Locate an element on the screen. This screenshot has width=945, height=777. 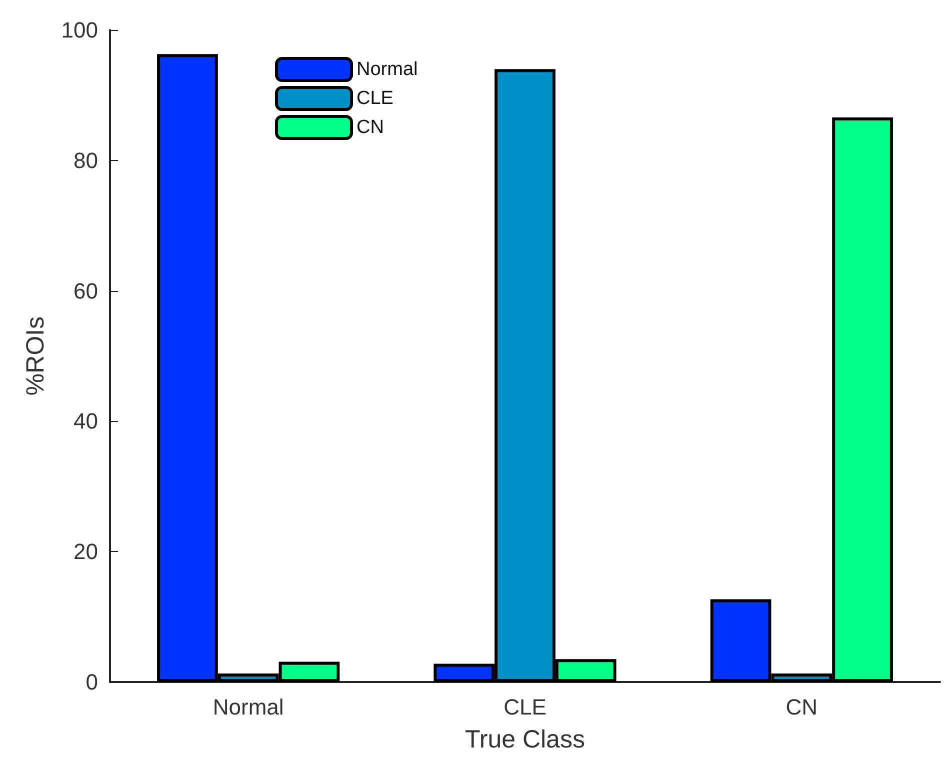
x-tick-label: CN is located at coordinates (802, 707).